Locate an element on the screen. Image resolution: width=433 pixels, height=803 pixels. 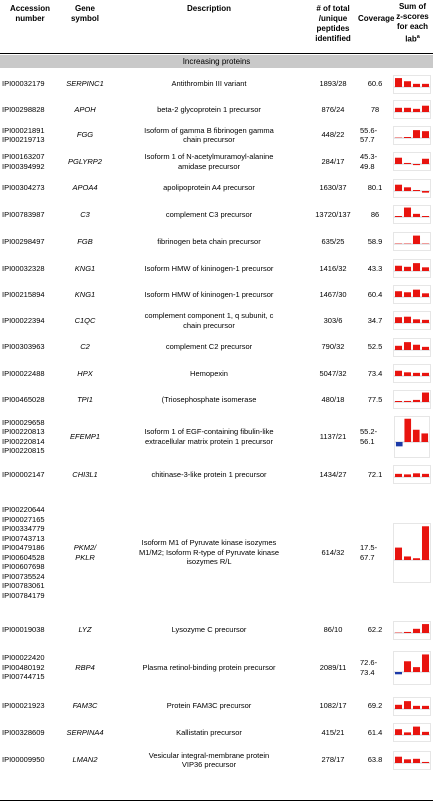
description-line: M1/M2; Isoform R-type of Pyruvate kinase is located at coordinates (209, 552).